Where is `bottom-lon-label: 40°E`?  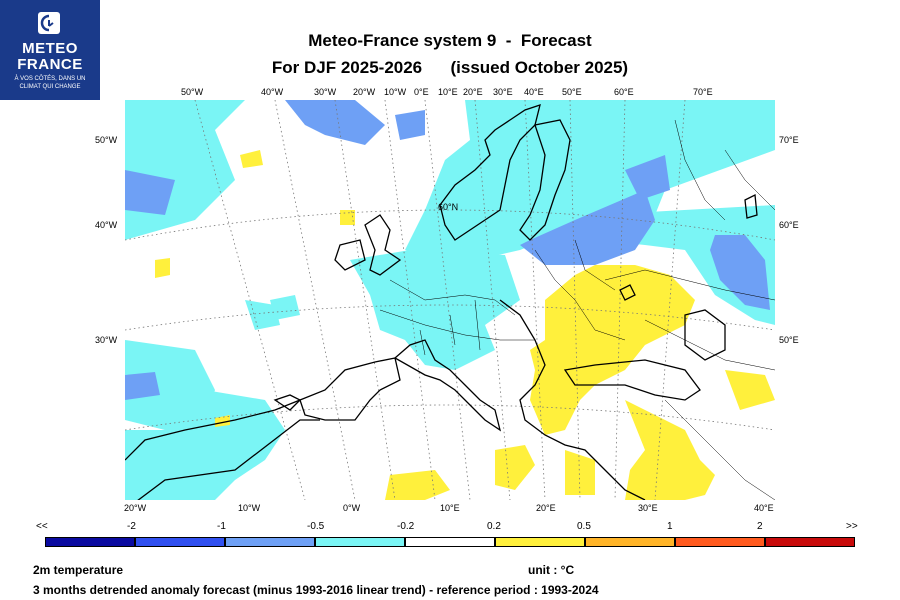 bottom-lon-label: 40°E is located at coordinates (764, 508).